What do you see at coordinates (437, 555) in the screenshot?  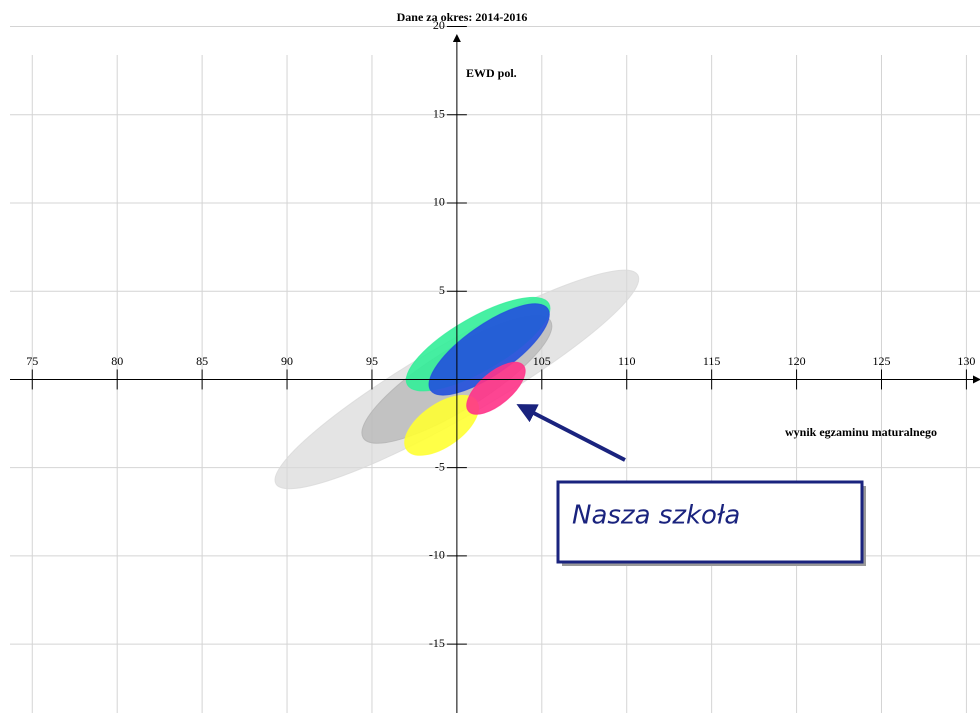 I see `y-tick-label: -10` at bounding box center [437, 555].